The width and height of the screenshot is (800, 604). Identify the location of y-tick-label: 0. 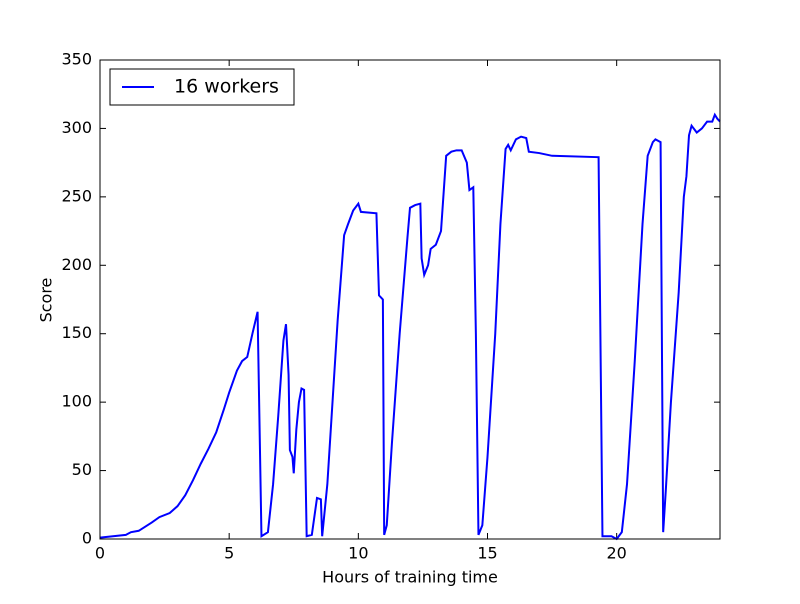
(87, 538).